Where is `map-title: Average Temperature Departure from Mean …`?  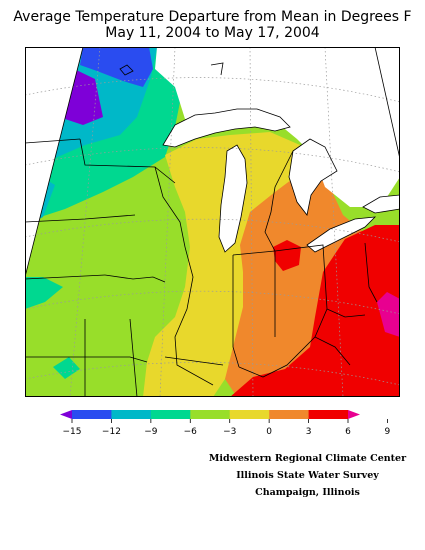 map-title: Average Temperature Departure from Mean … is located at coordinates (212, 17).